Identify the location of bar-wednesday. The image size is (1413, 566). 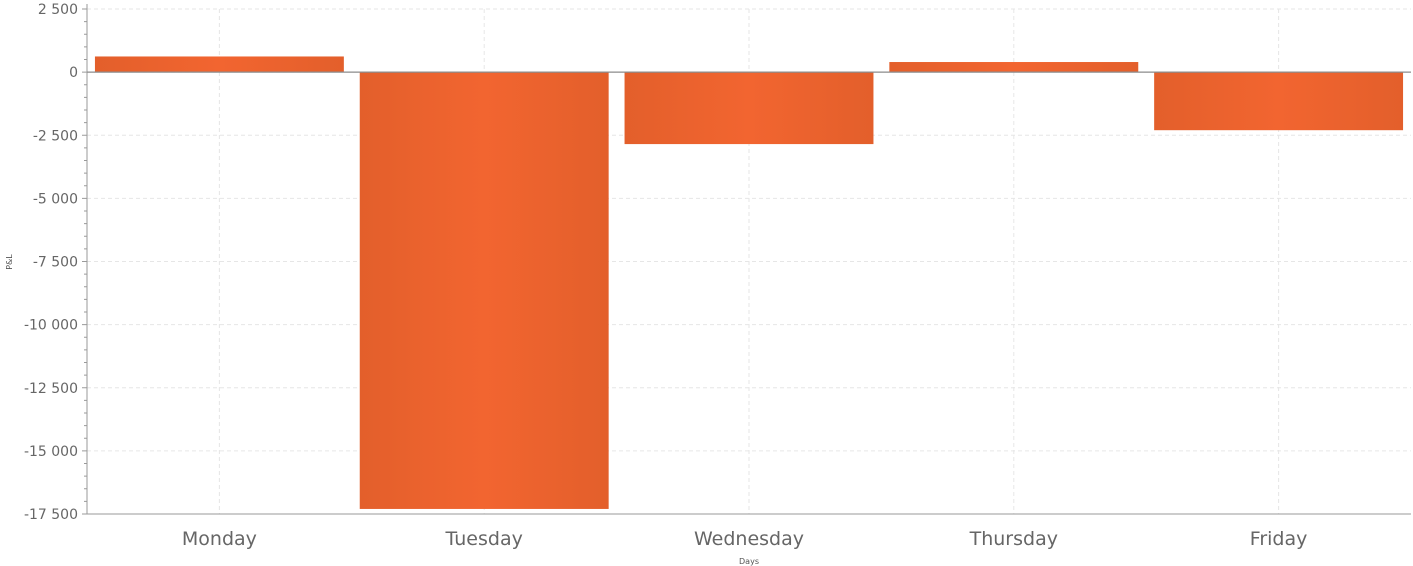
(749, 108).